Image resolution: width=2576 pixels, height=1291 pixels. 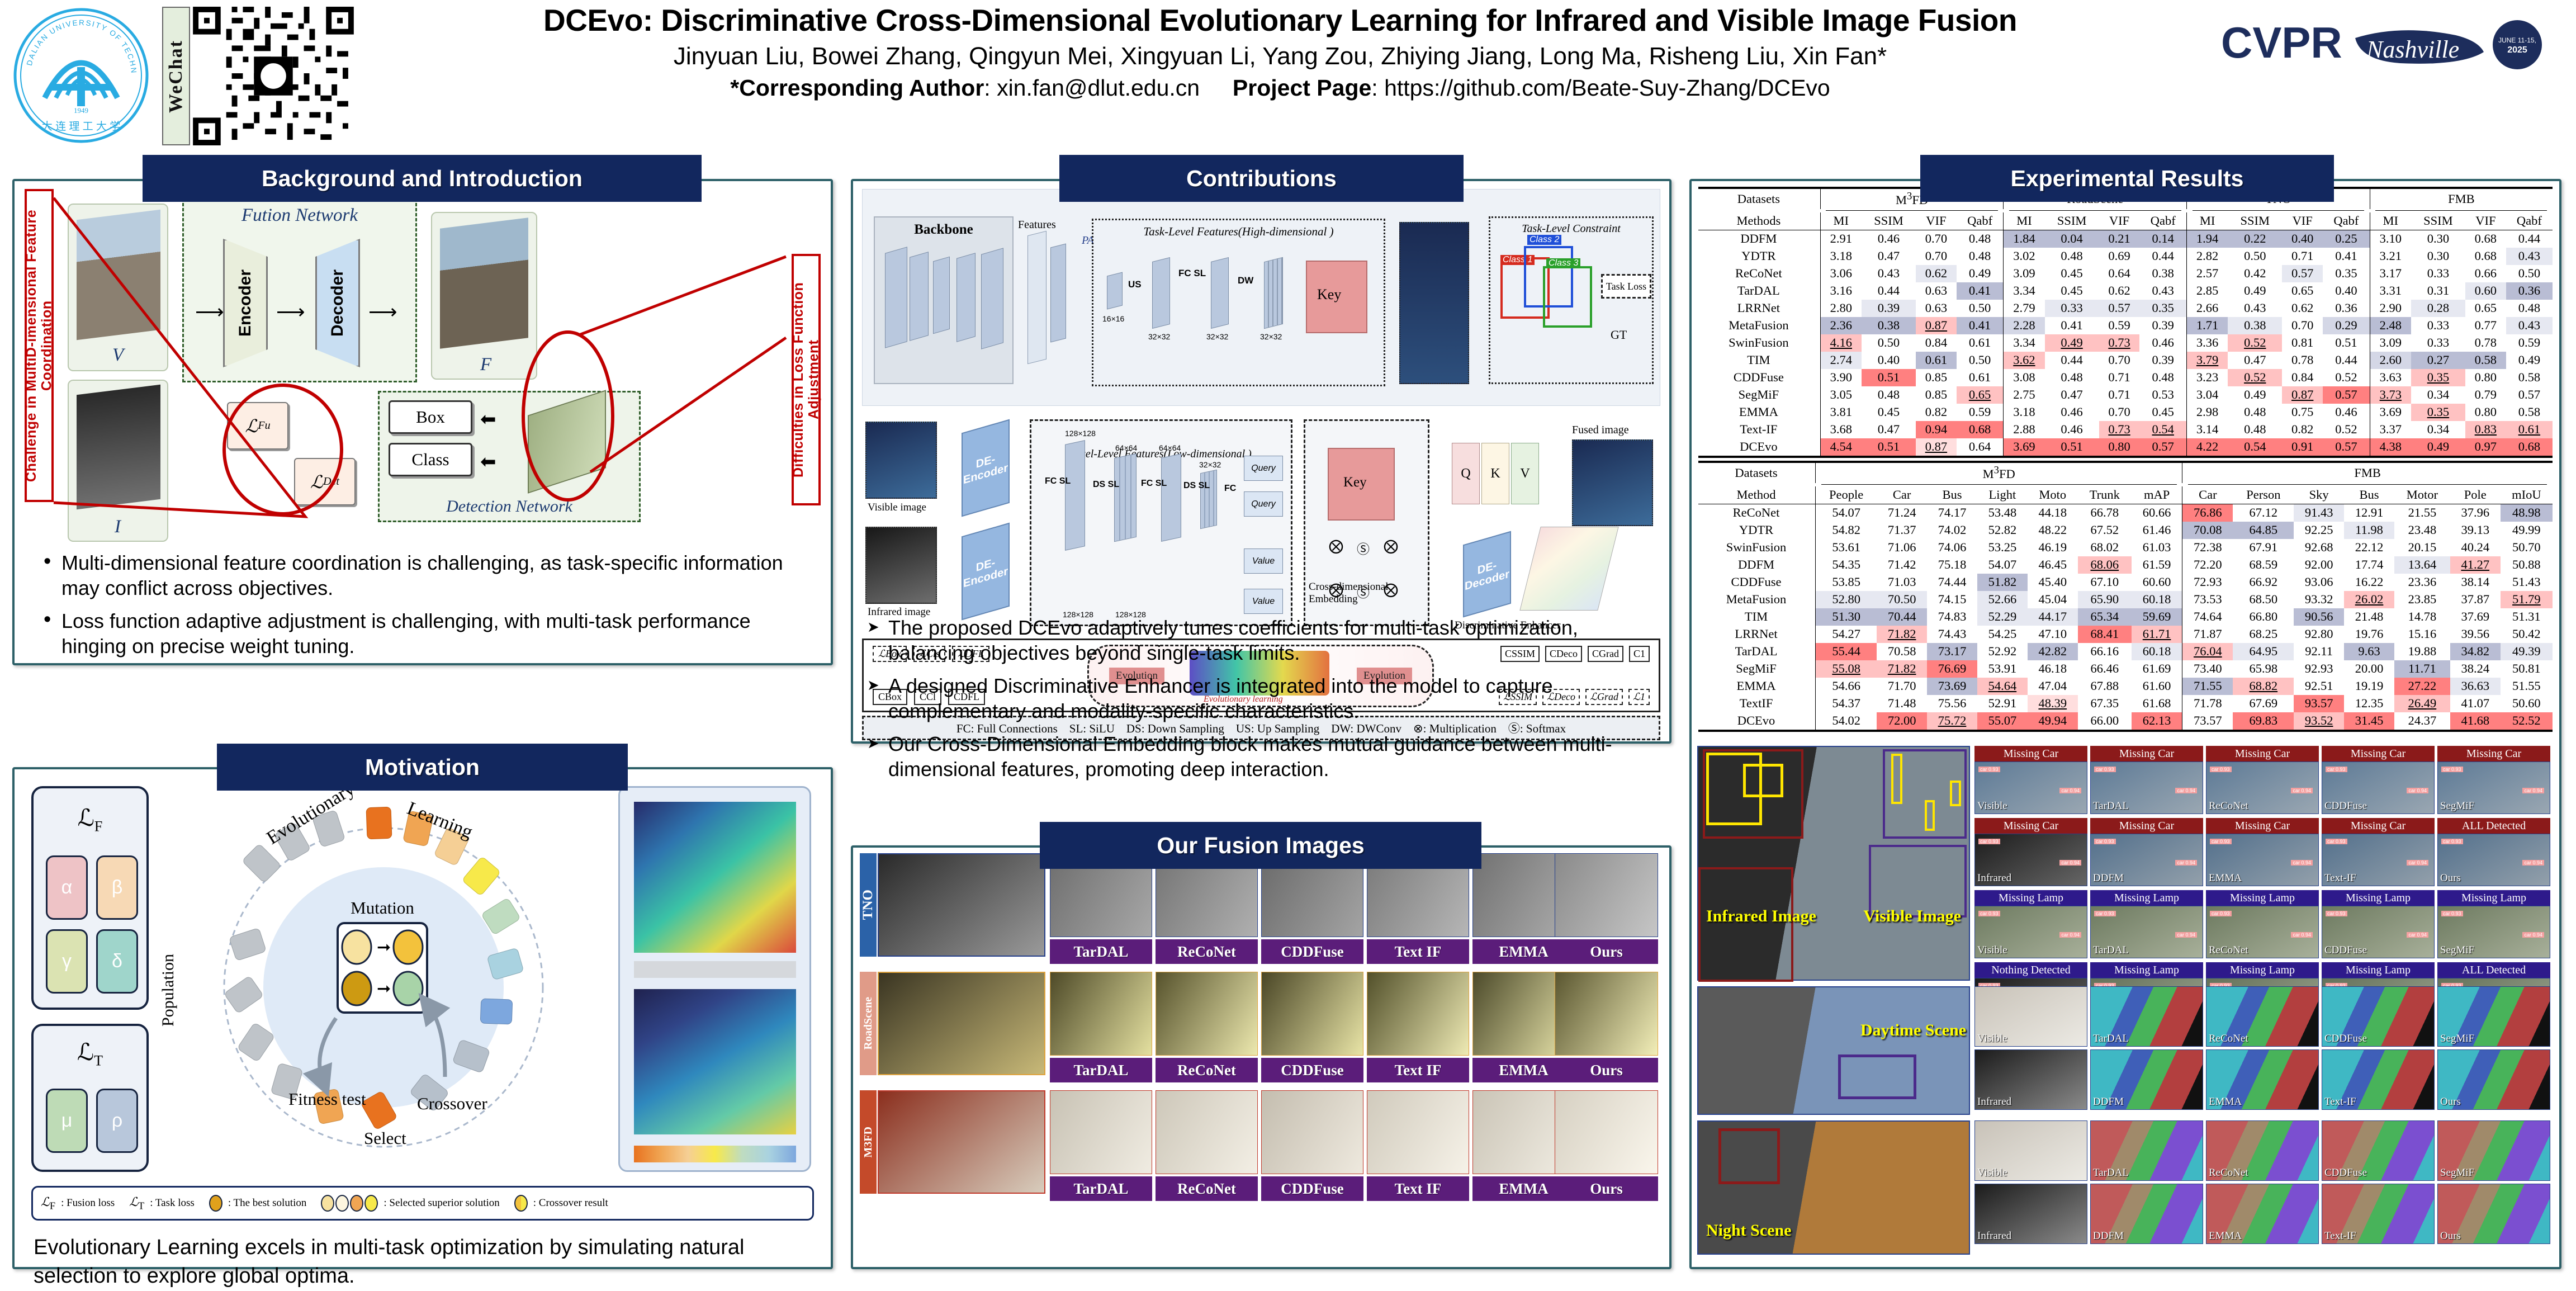 I want to click on table-cell: 2.79, so click(x=2024, y=308).